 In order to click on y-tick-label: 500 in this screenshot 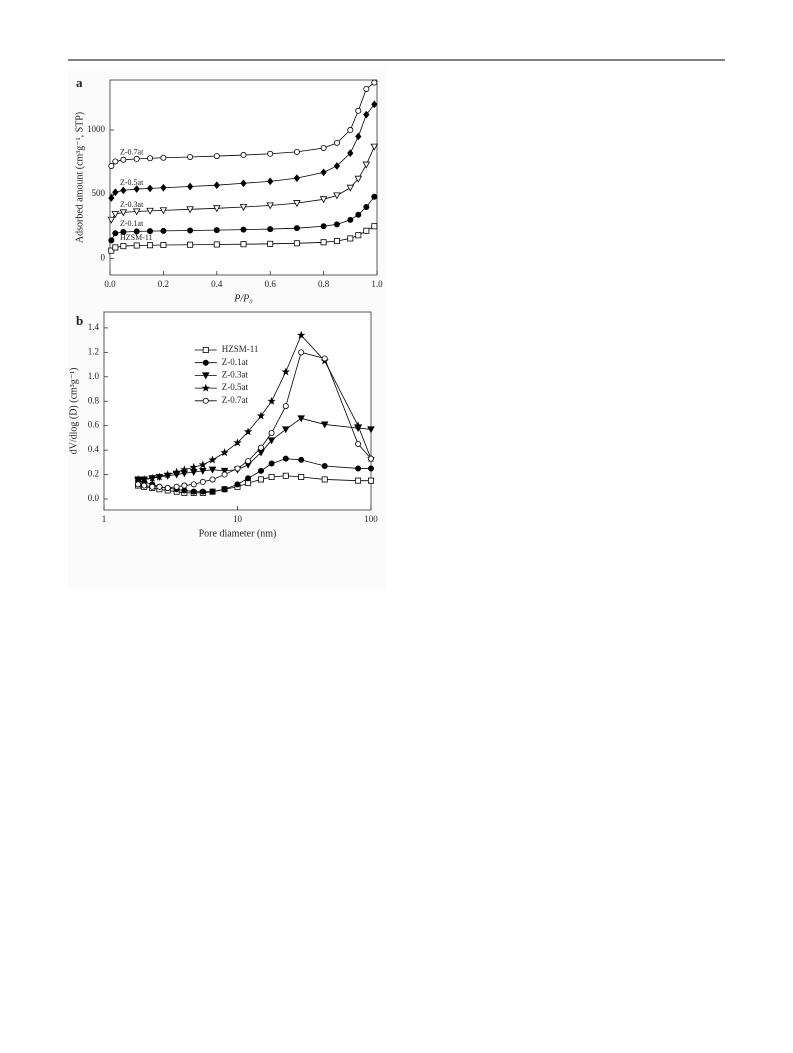, I will do `click(99, 193)`.